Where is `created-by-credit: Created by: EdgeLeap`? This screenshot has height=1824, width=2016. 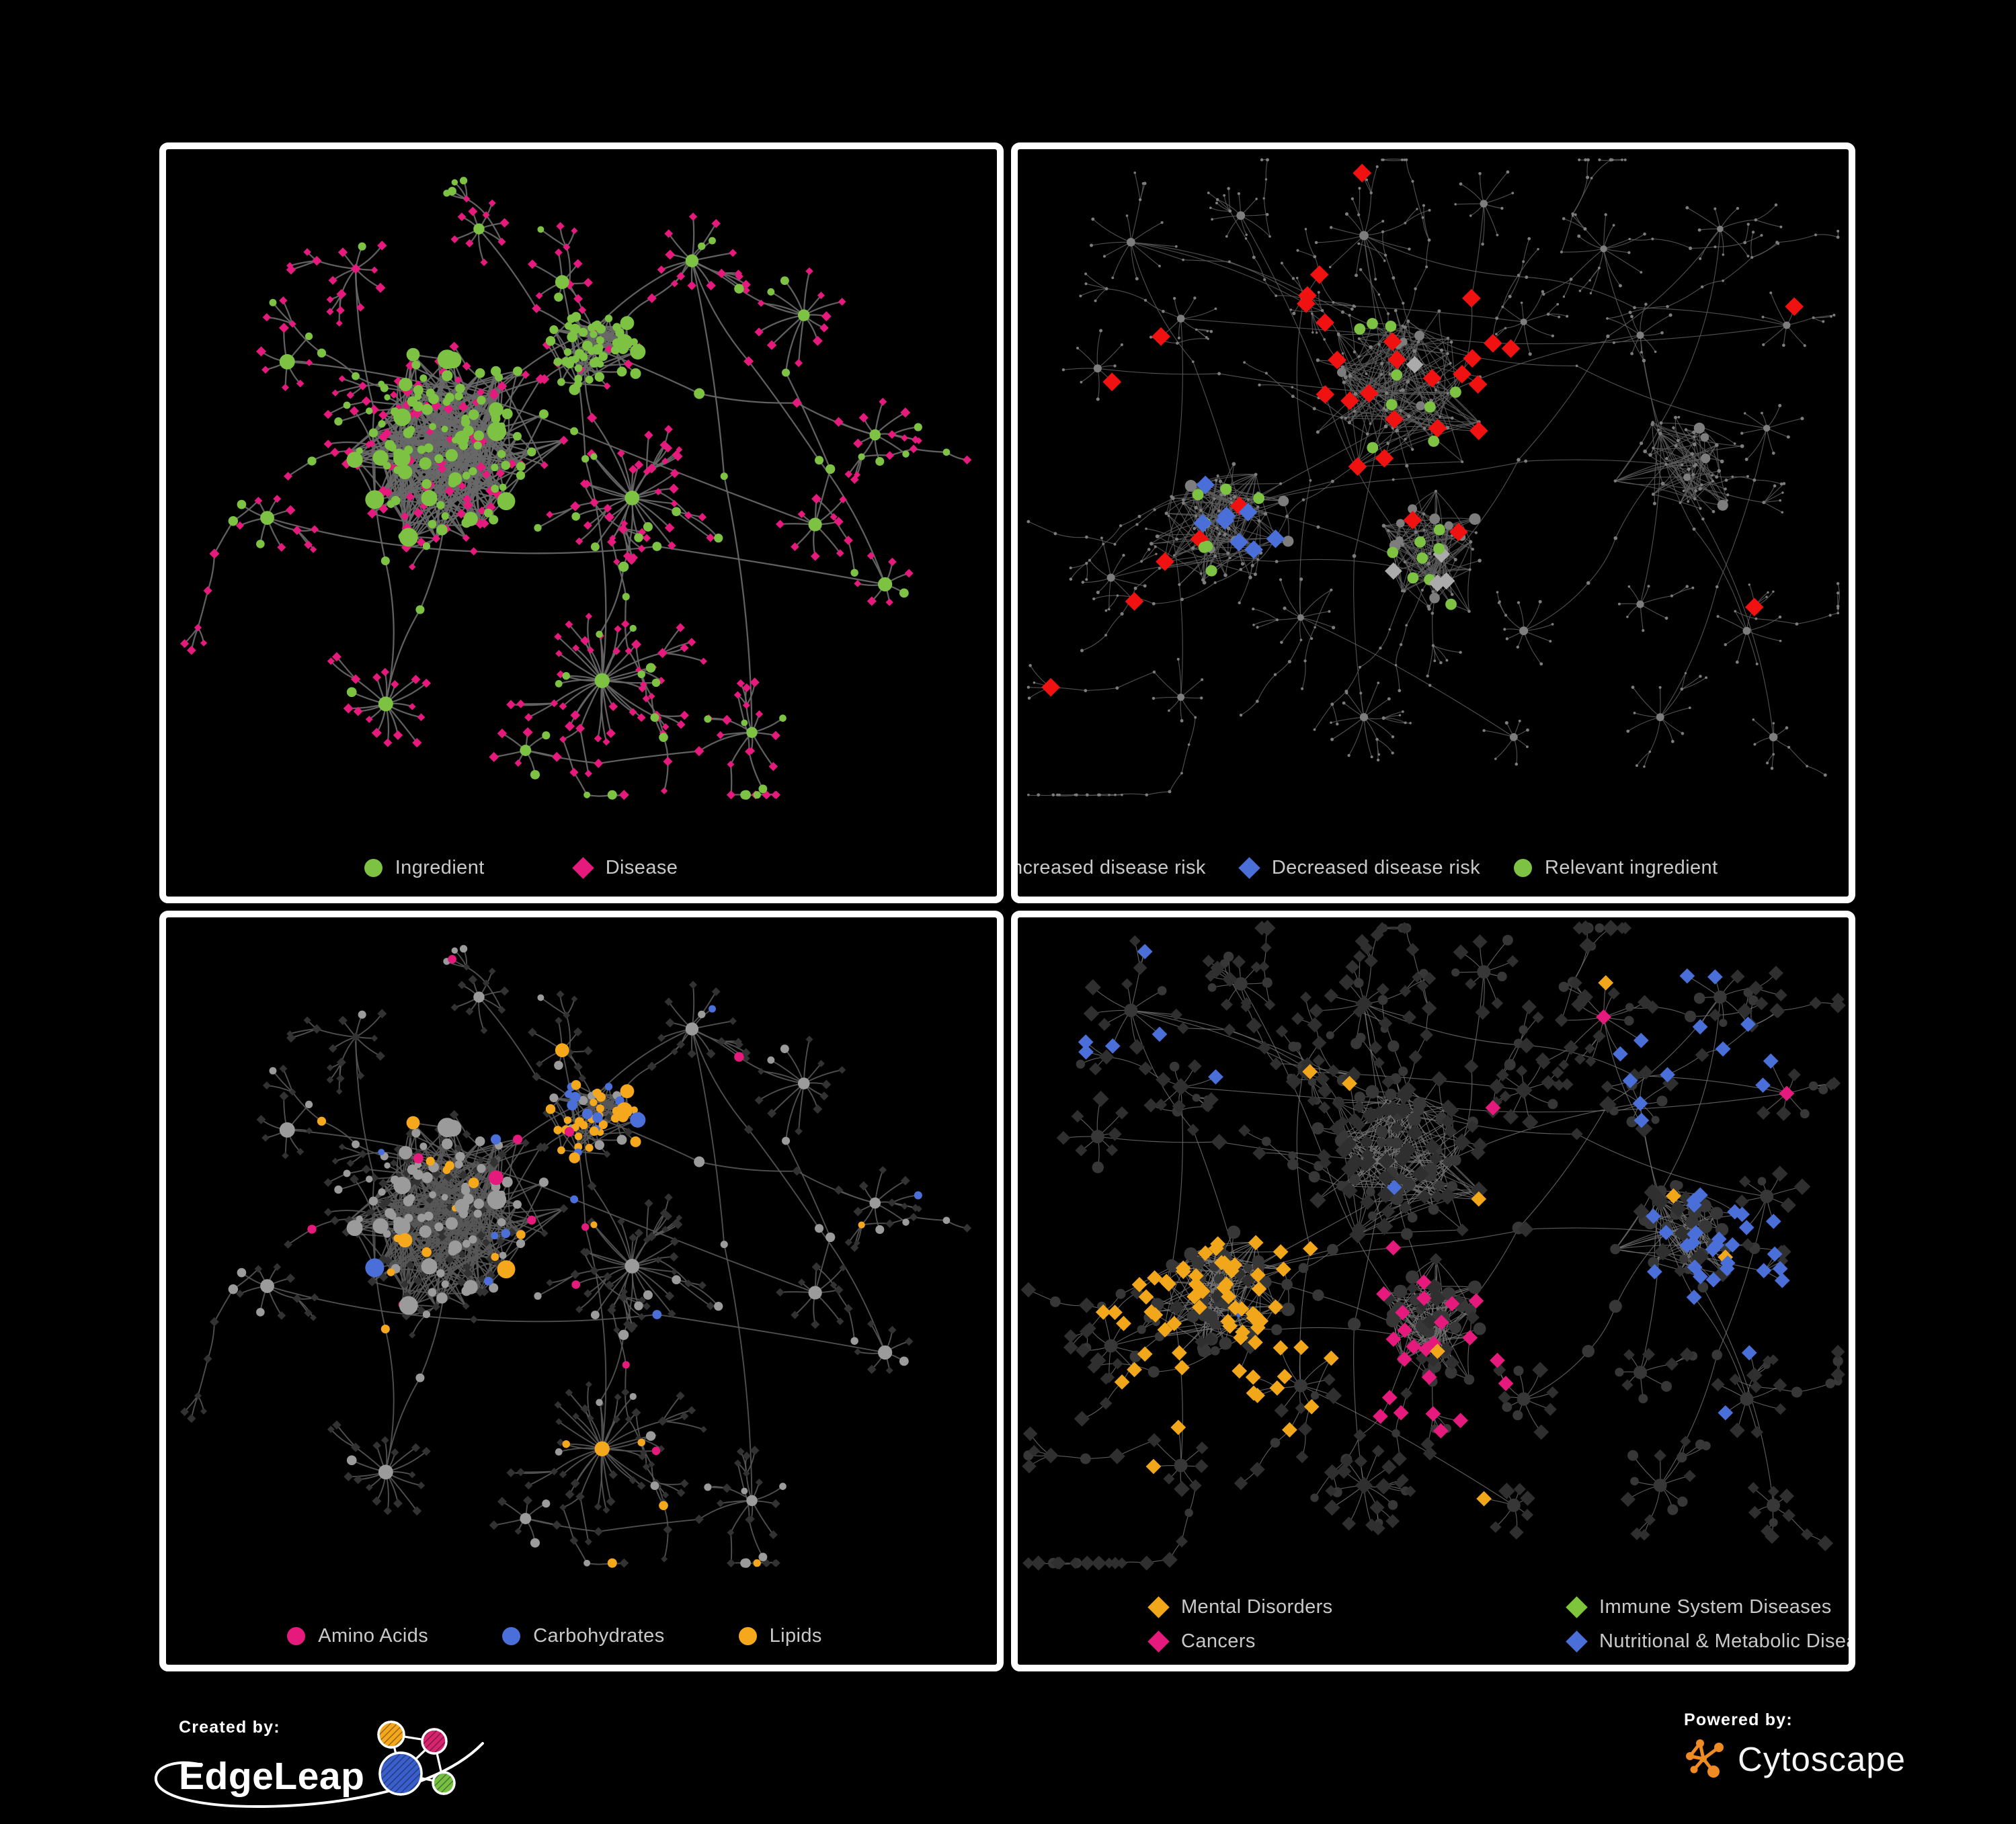 created-by-credit: Created by: EdgeLeap is located at coordinates (354, 1768).